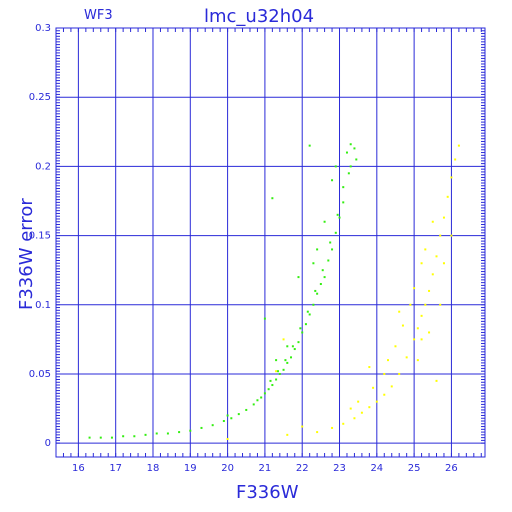 The width and height of the screenshot is (512, 512). I want to click on chart-title: lmc_u32h04, so click(259, 16).